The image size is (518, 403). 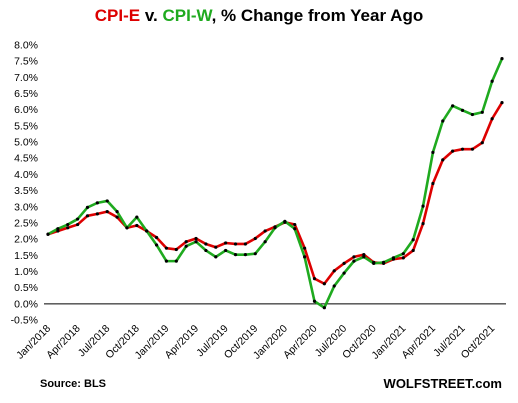 I want to click on y-tick-label: 1.0%, so click(x=26, y=272).